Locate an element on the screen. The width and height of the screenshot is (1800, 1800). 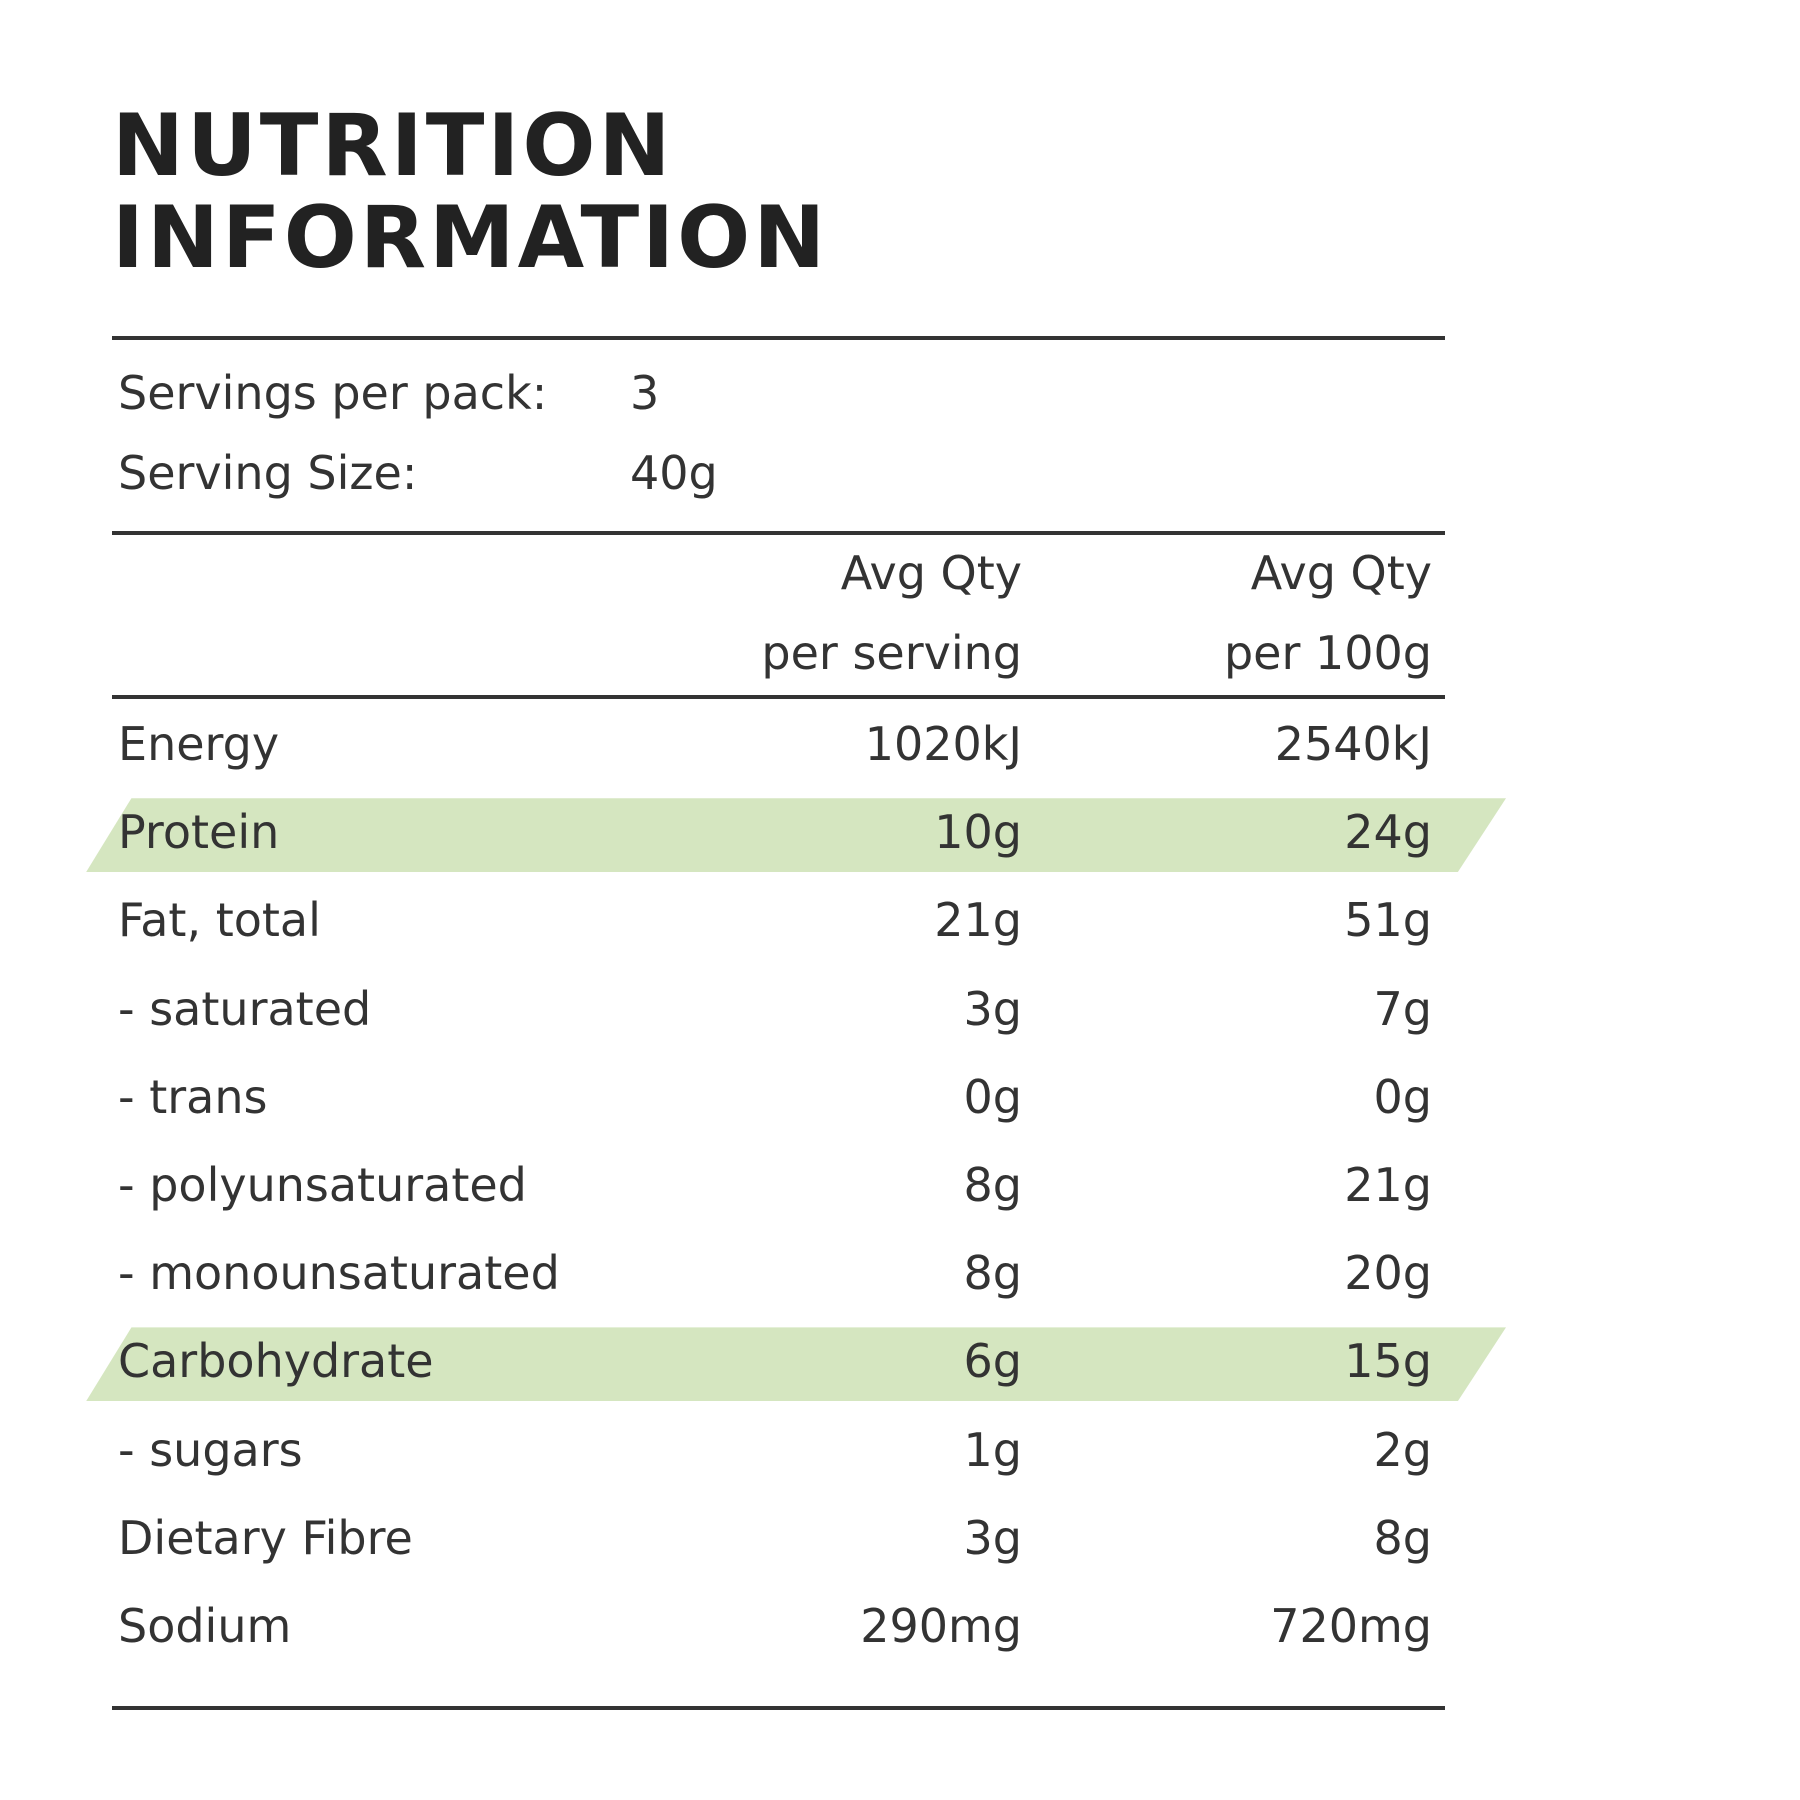
nutrient-row: - sugars 1g 2g is located at coordinates (900, 1450).